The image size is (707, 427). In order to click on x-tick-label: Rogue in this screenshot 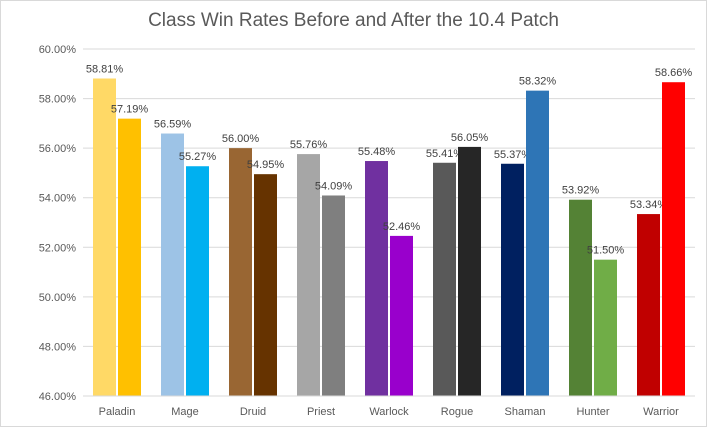, I will do `click(457, 412)`.